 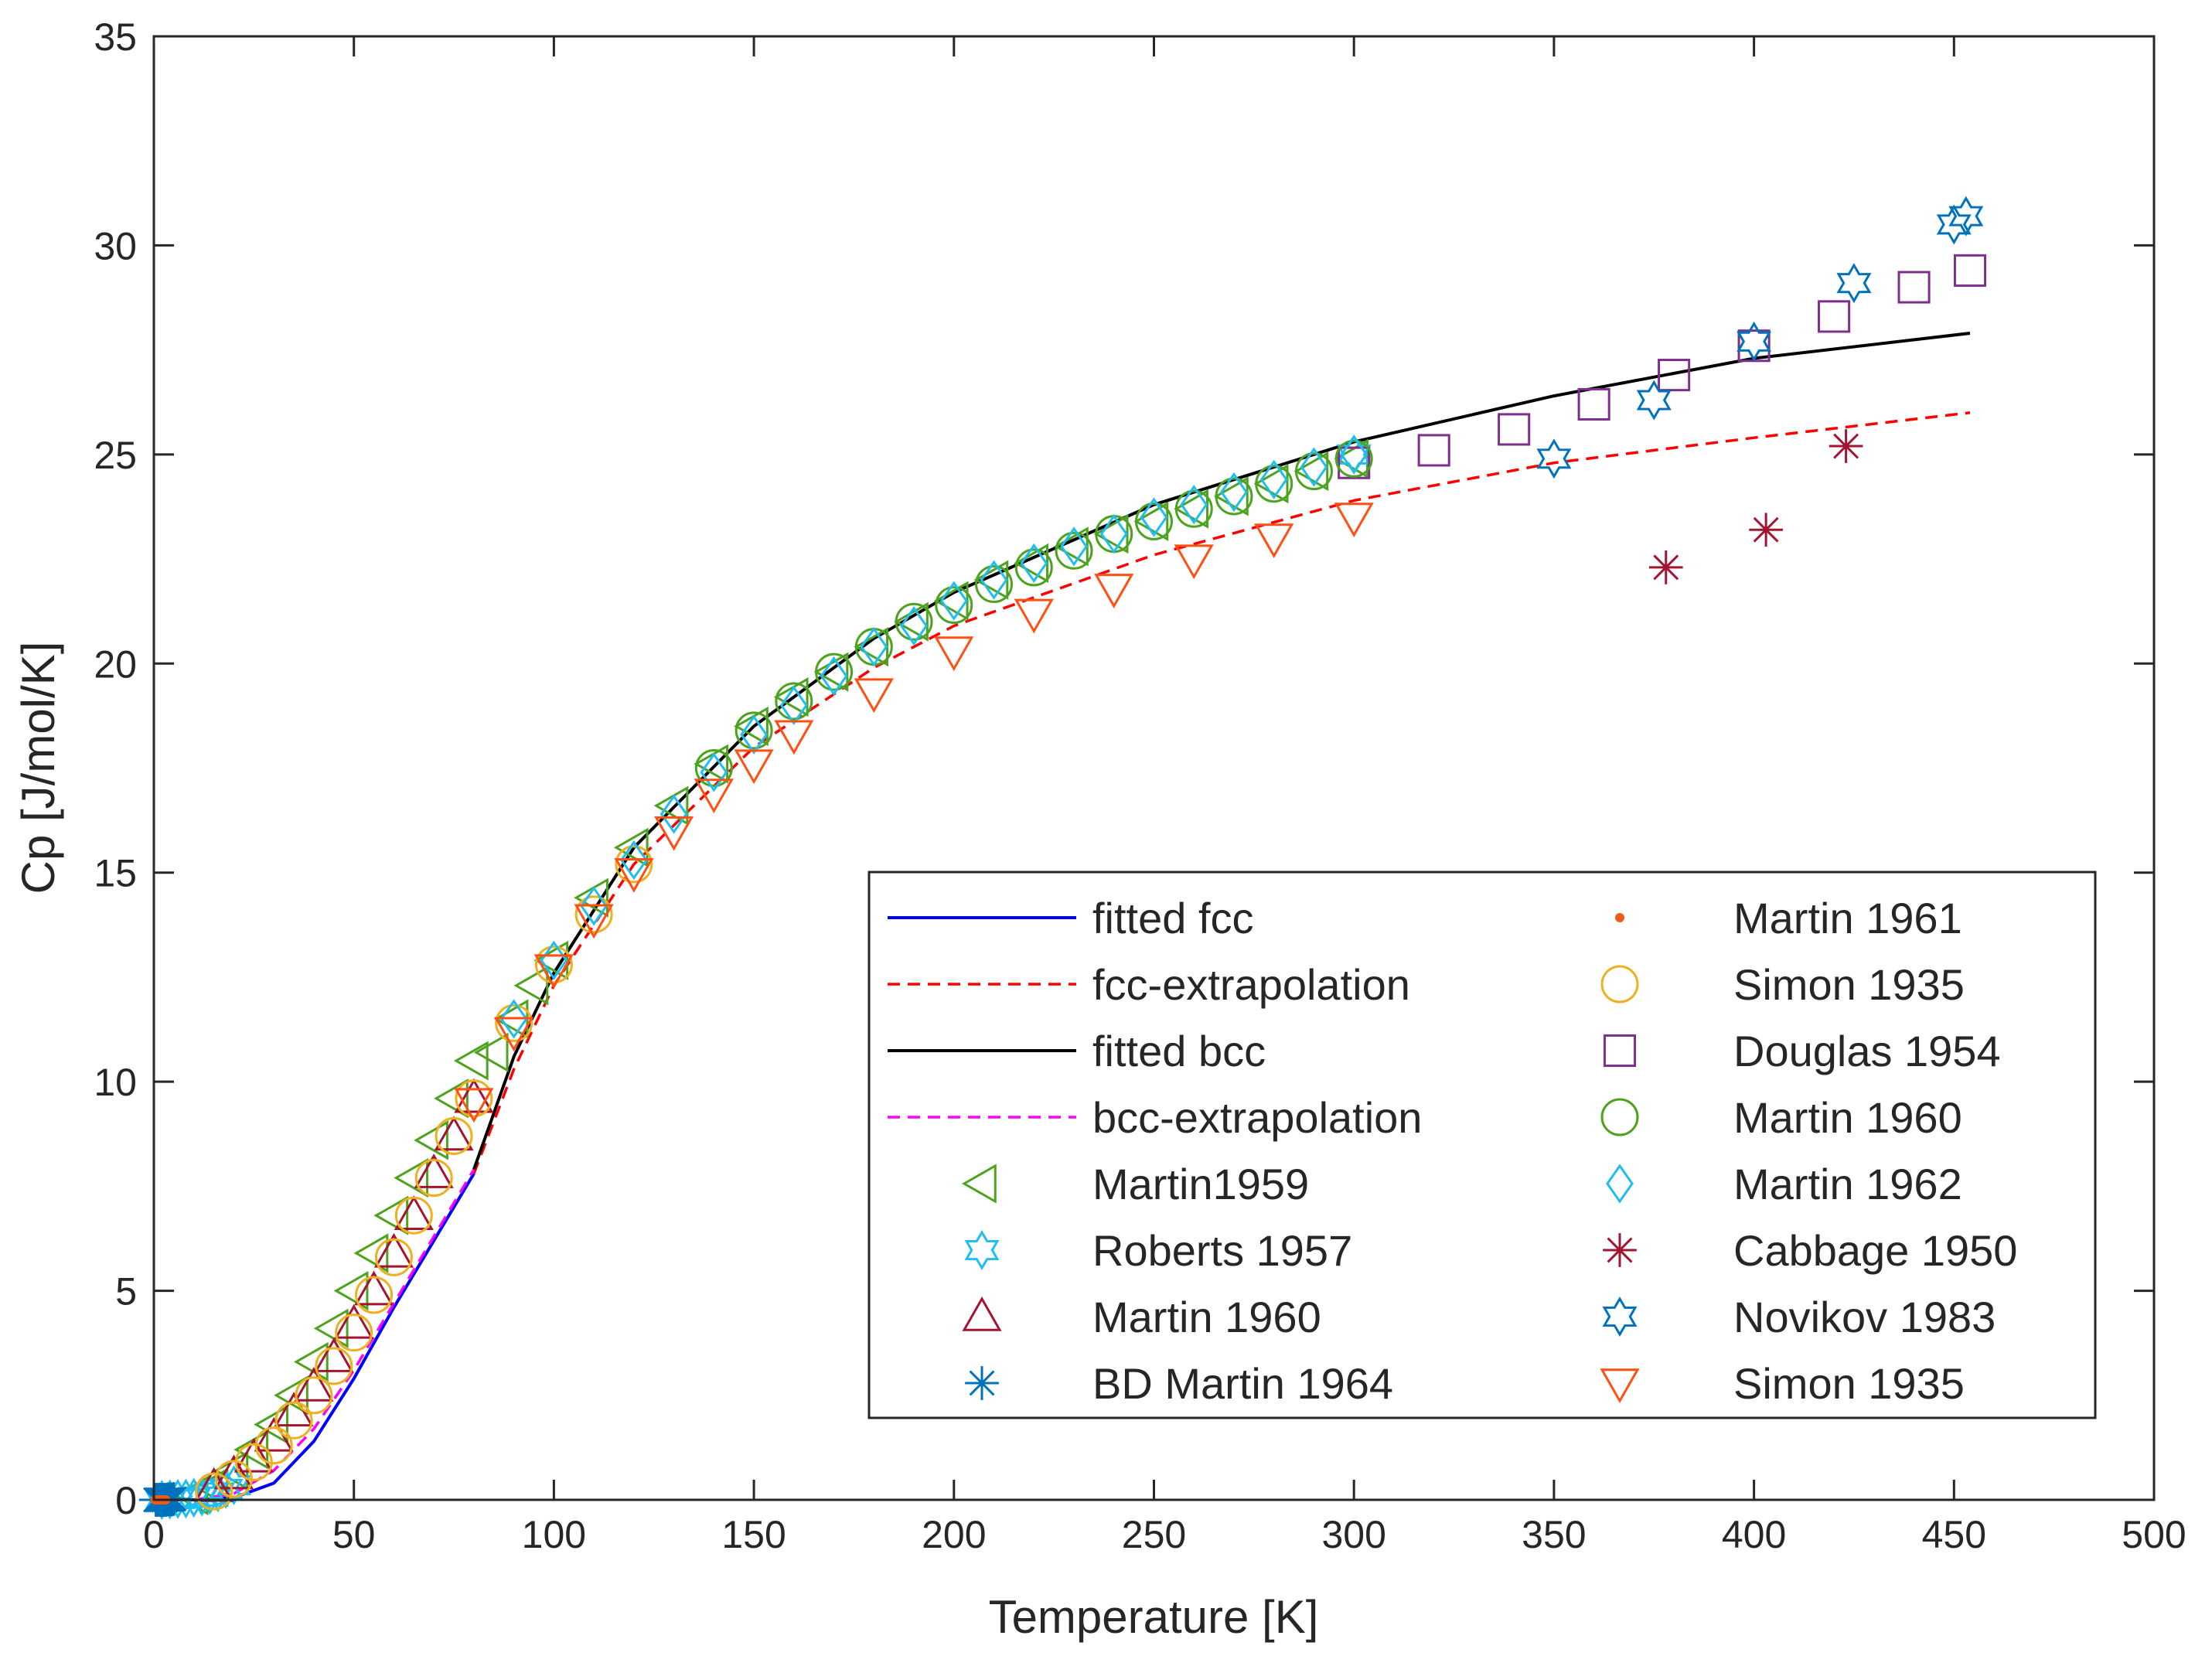 I want to click on legend-entry-fitted-fcc: fitted fcc, so click(x=1071, y=918).